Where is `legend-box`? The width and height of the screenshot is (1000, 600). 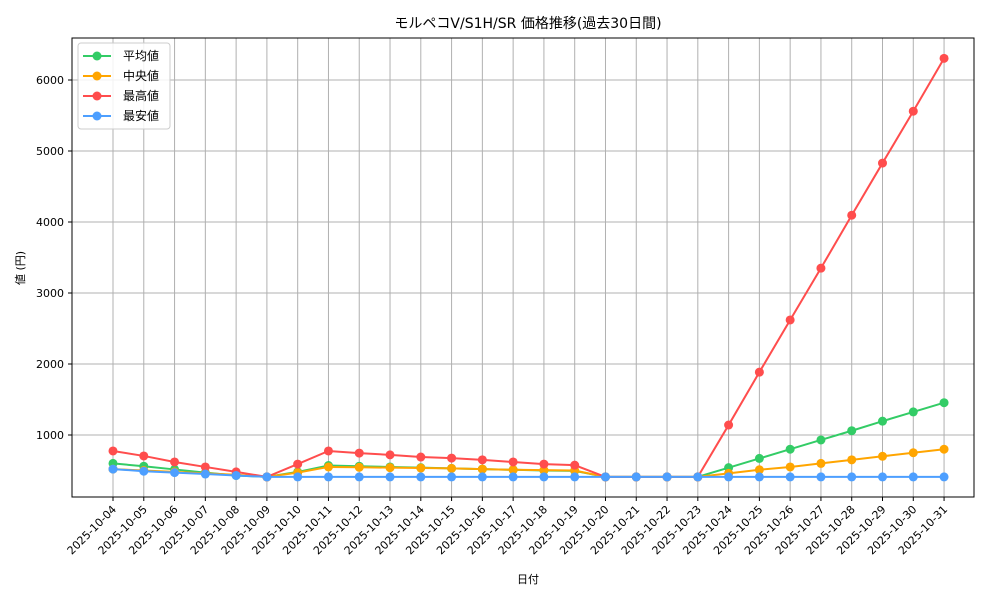
legend-box is located at coordinates (124, 86).